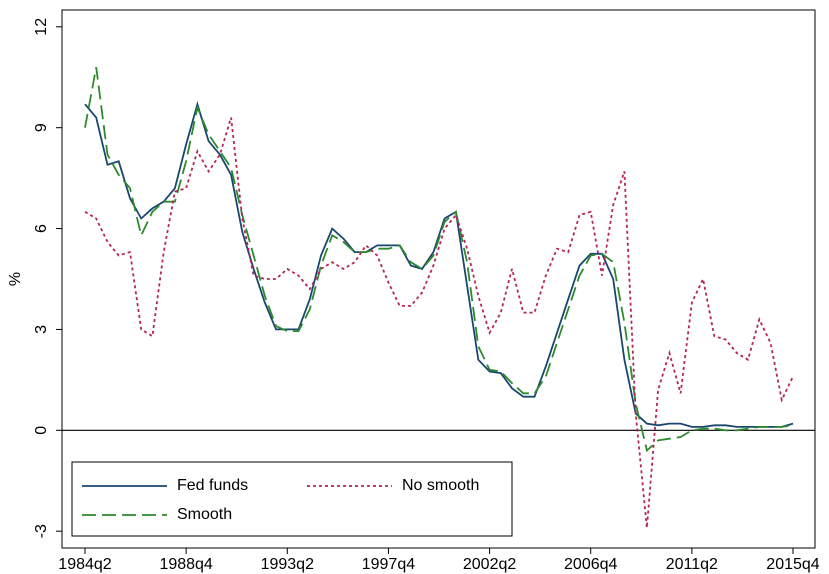 This screenshot has height=574, width=829. I want to click on legend-label: No smooth, so click(440, 485).